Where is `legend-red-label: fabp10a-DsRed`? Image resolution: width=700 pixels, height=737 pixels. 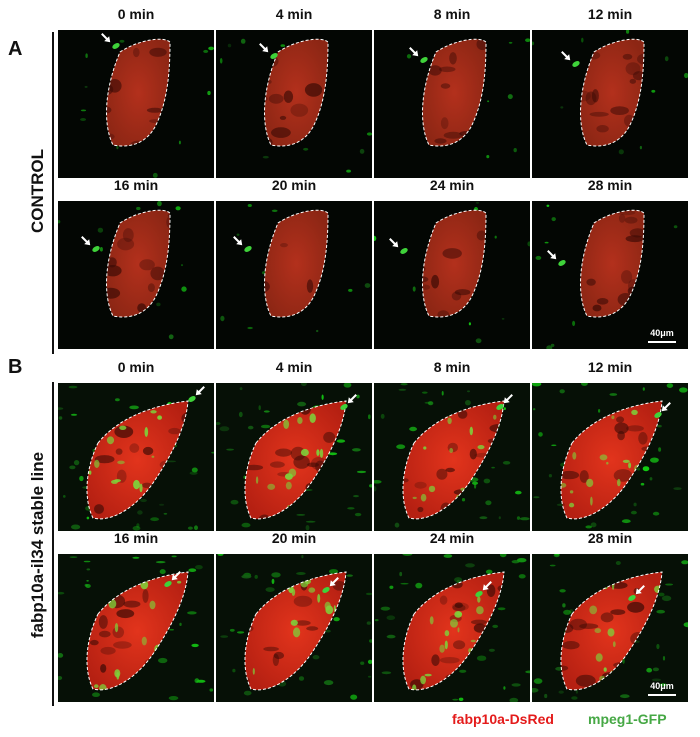 legend-red-label: fabp10a-DsRed is located at coordinates (503, 719).